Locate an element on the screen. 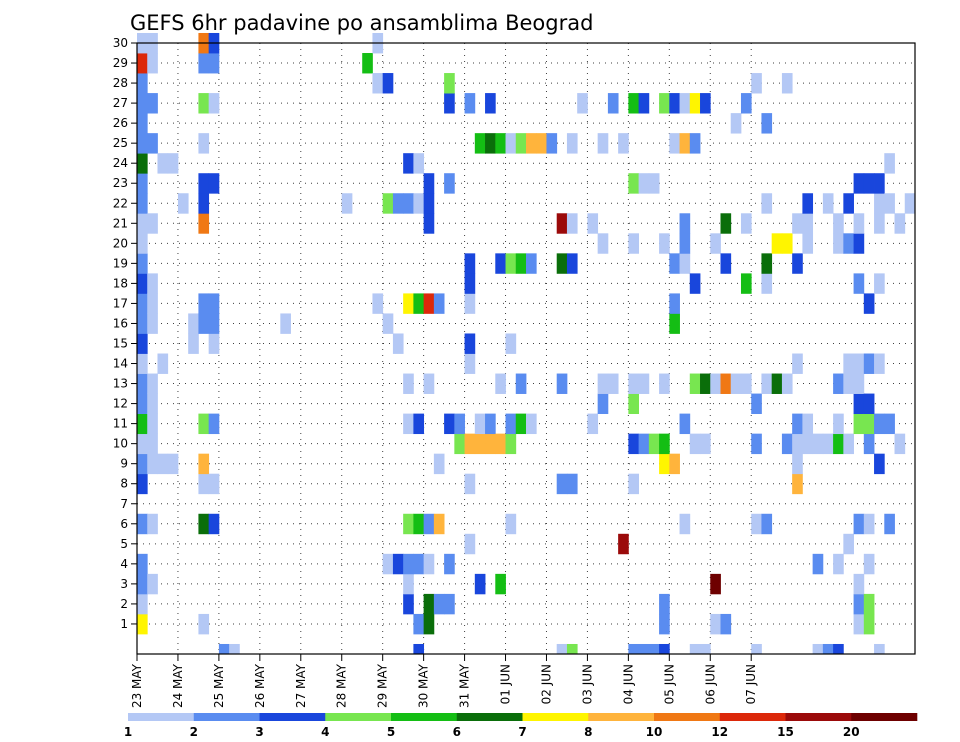 The height and width of the screenshot is (742, 960). y-tick-label: 1 is located at coordinates (124, 624).